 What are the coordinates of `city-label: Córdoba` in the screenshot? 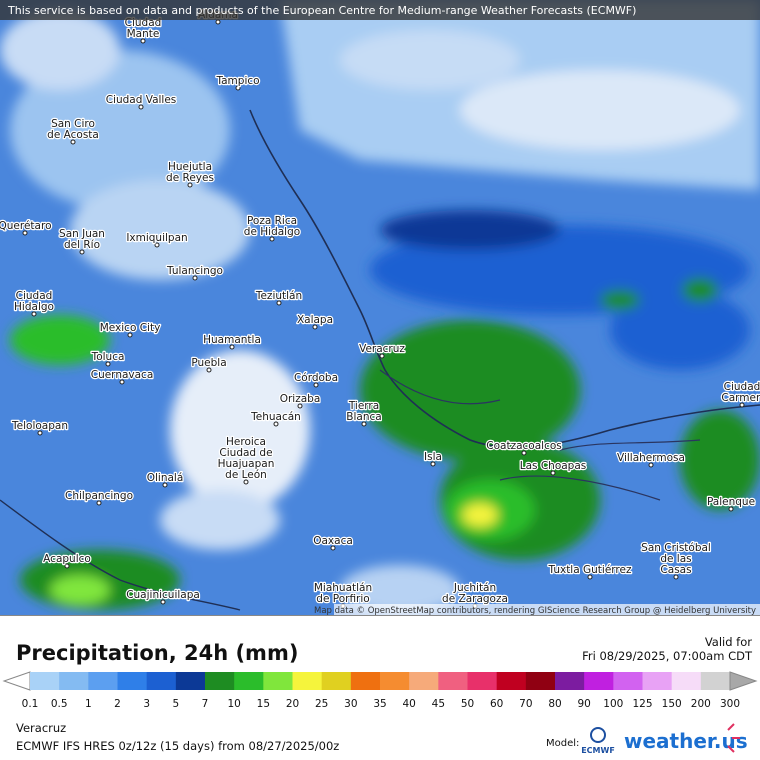 It's located at (316, 378).